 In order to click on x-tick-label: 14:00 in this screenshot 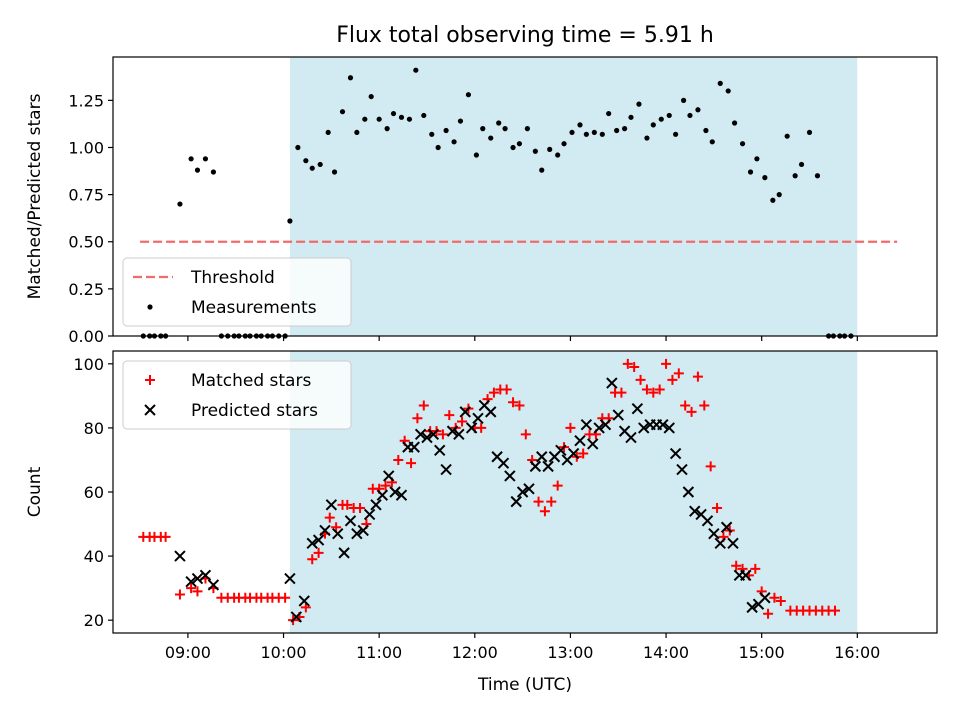, I will do `click(666, 652)`.